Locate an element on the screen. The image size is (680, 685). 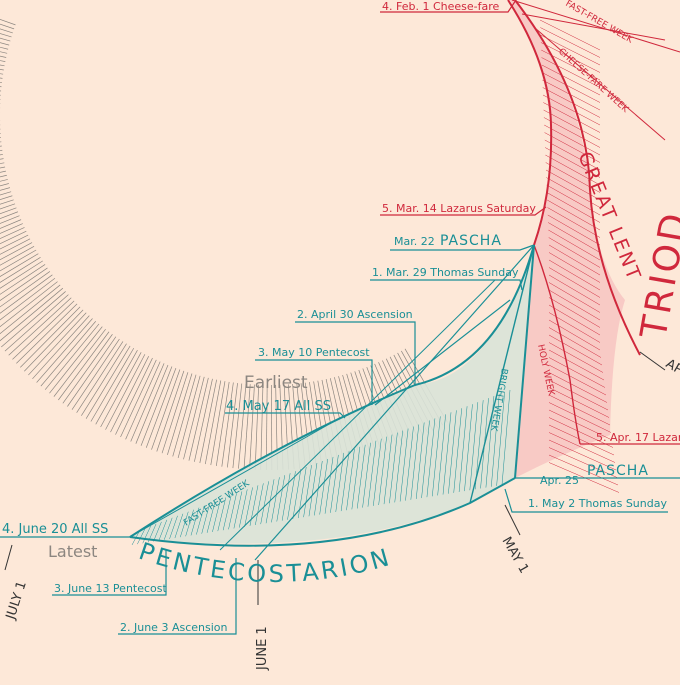
label-july-1: JULY 1 is located at coordinates (16, 600).